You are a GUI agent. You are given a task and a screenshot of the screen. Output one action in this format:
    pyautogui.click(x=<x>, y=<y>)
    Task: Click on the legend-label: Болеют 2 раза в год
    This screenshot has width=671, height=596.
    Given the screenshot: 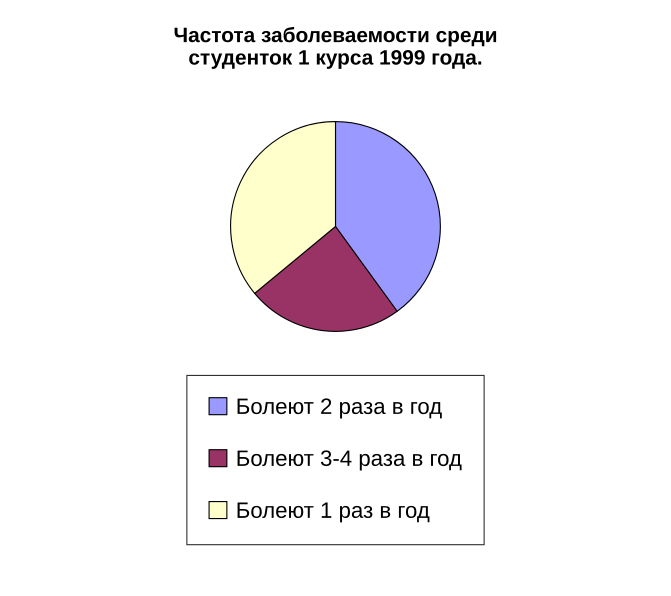 What is the action you would take?
    pyautogui.click(x=340, y=408)
    